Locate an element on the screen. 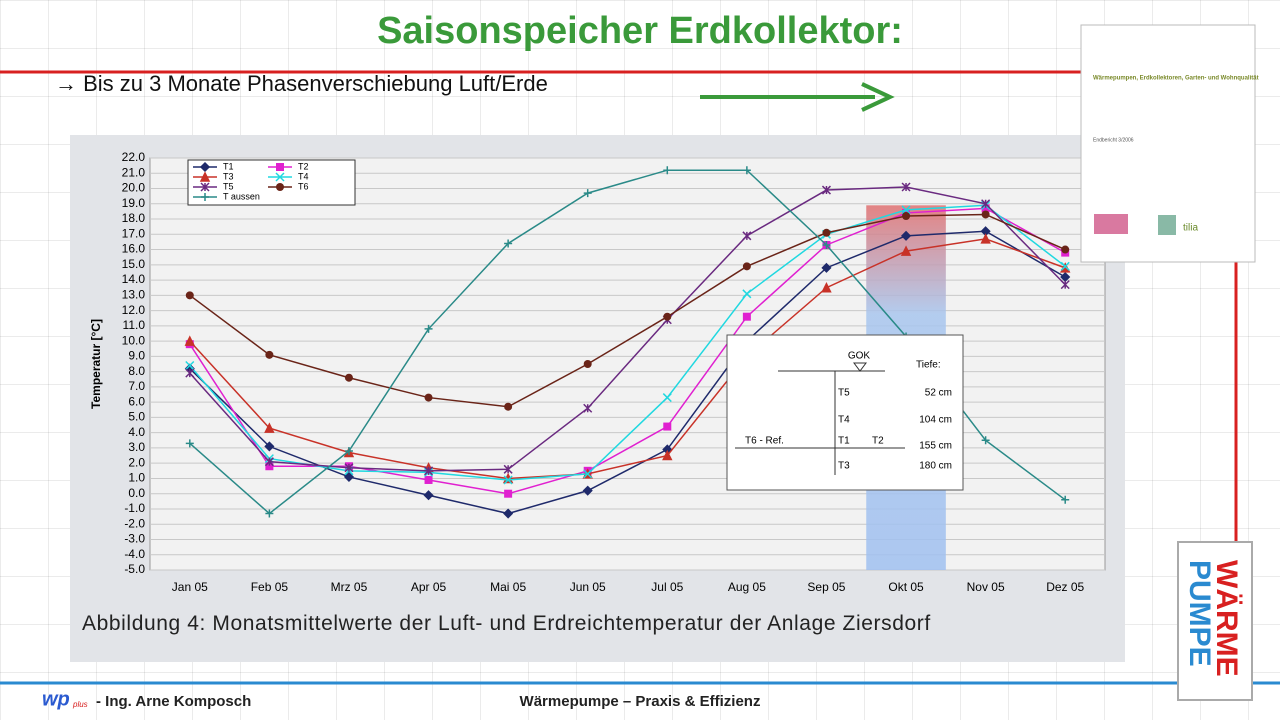 The height and width of the screenshot is (720, 1280). y-tick-label: 19.0 is located at coordinates (134, 203).